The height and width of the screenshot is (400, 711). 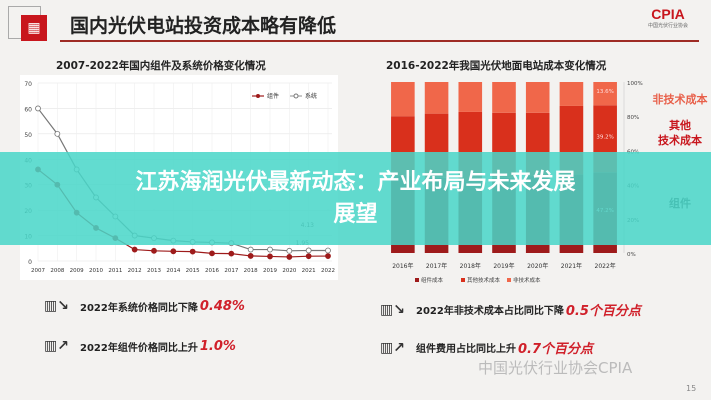 What do you see at coordinates (667, 17) in the screenshot?
I see `cpia-logo: CPIA 中国光伏行业协会` at bounding box center [667, 17].